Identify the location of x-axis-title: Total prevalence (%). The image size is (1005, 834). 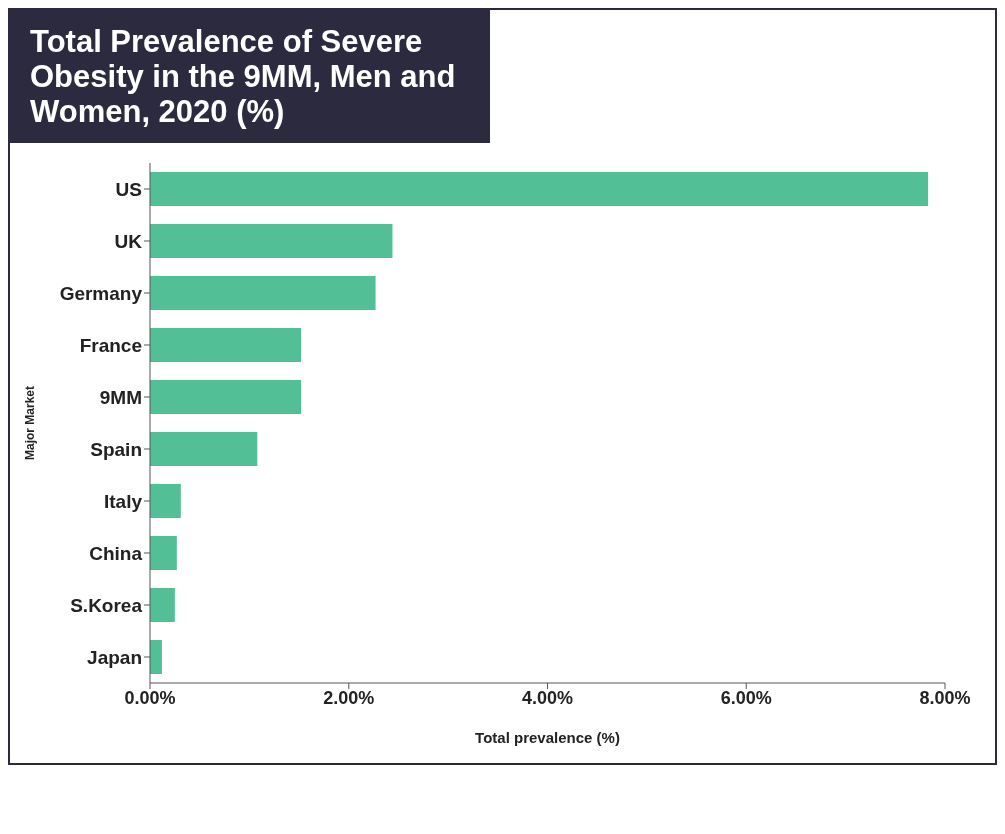
(547, 737).